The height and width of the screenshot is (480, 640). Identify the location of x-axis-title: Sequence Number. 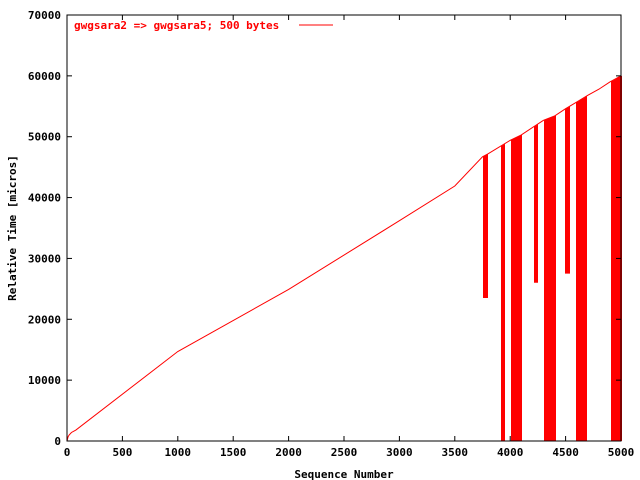
(344, 474).